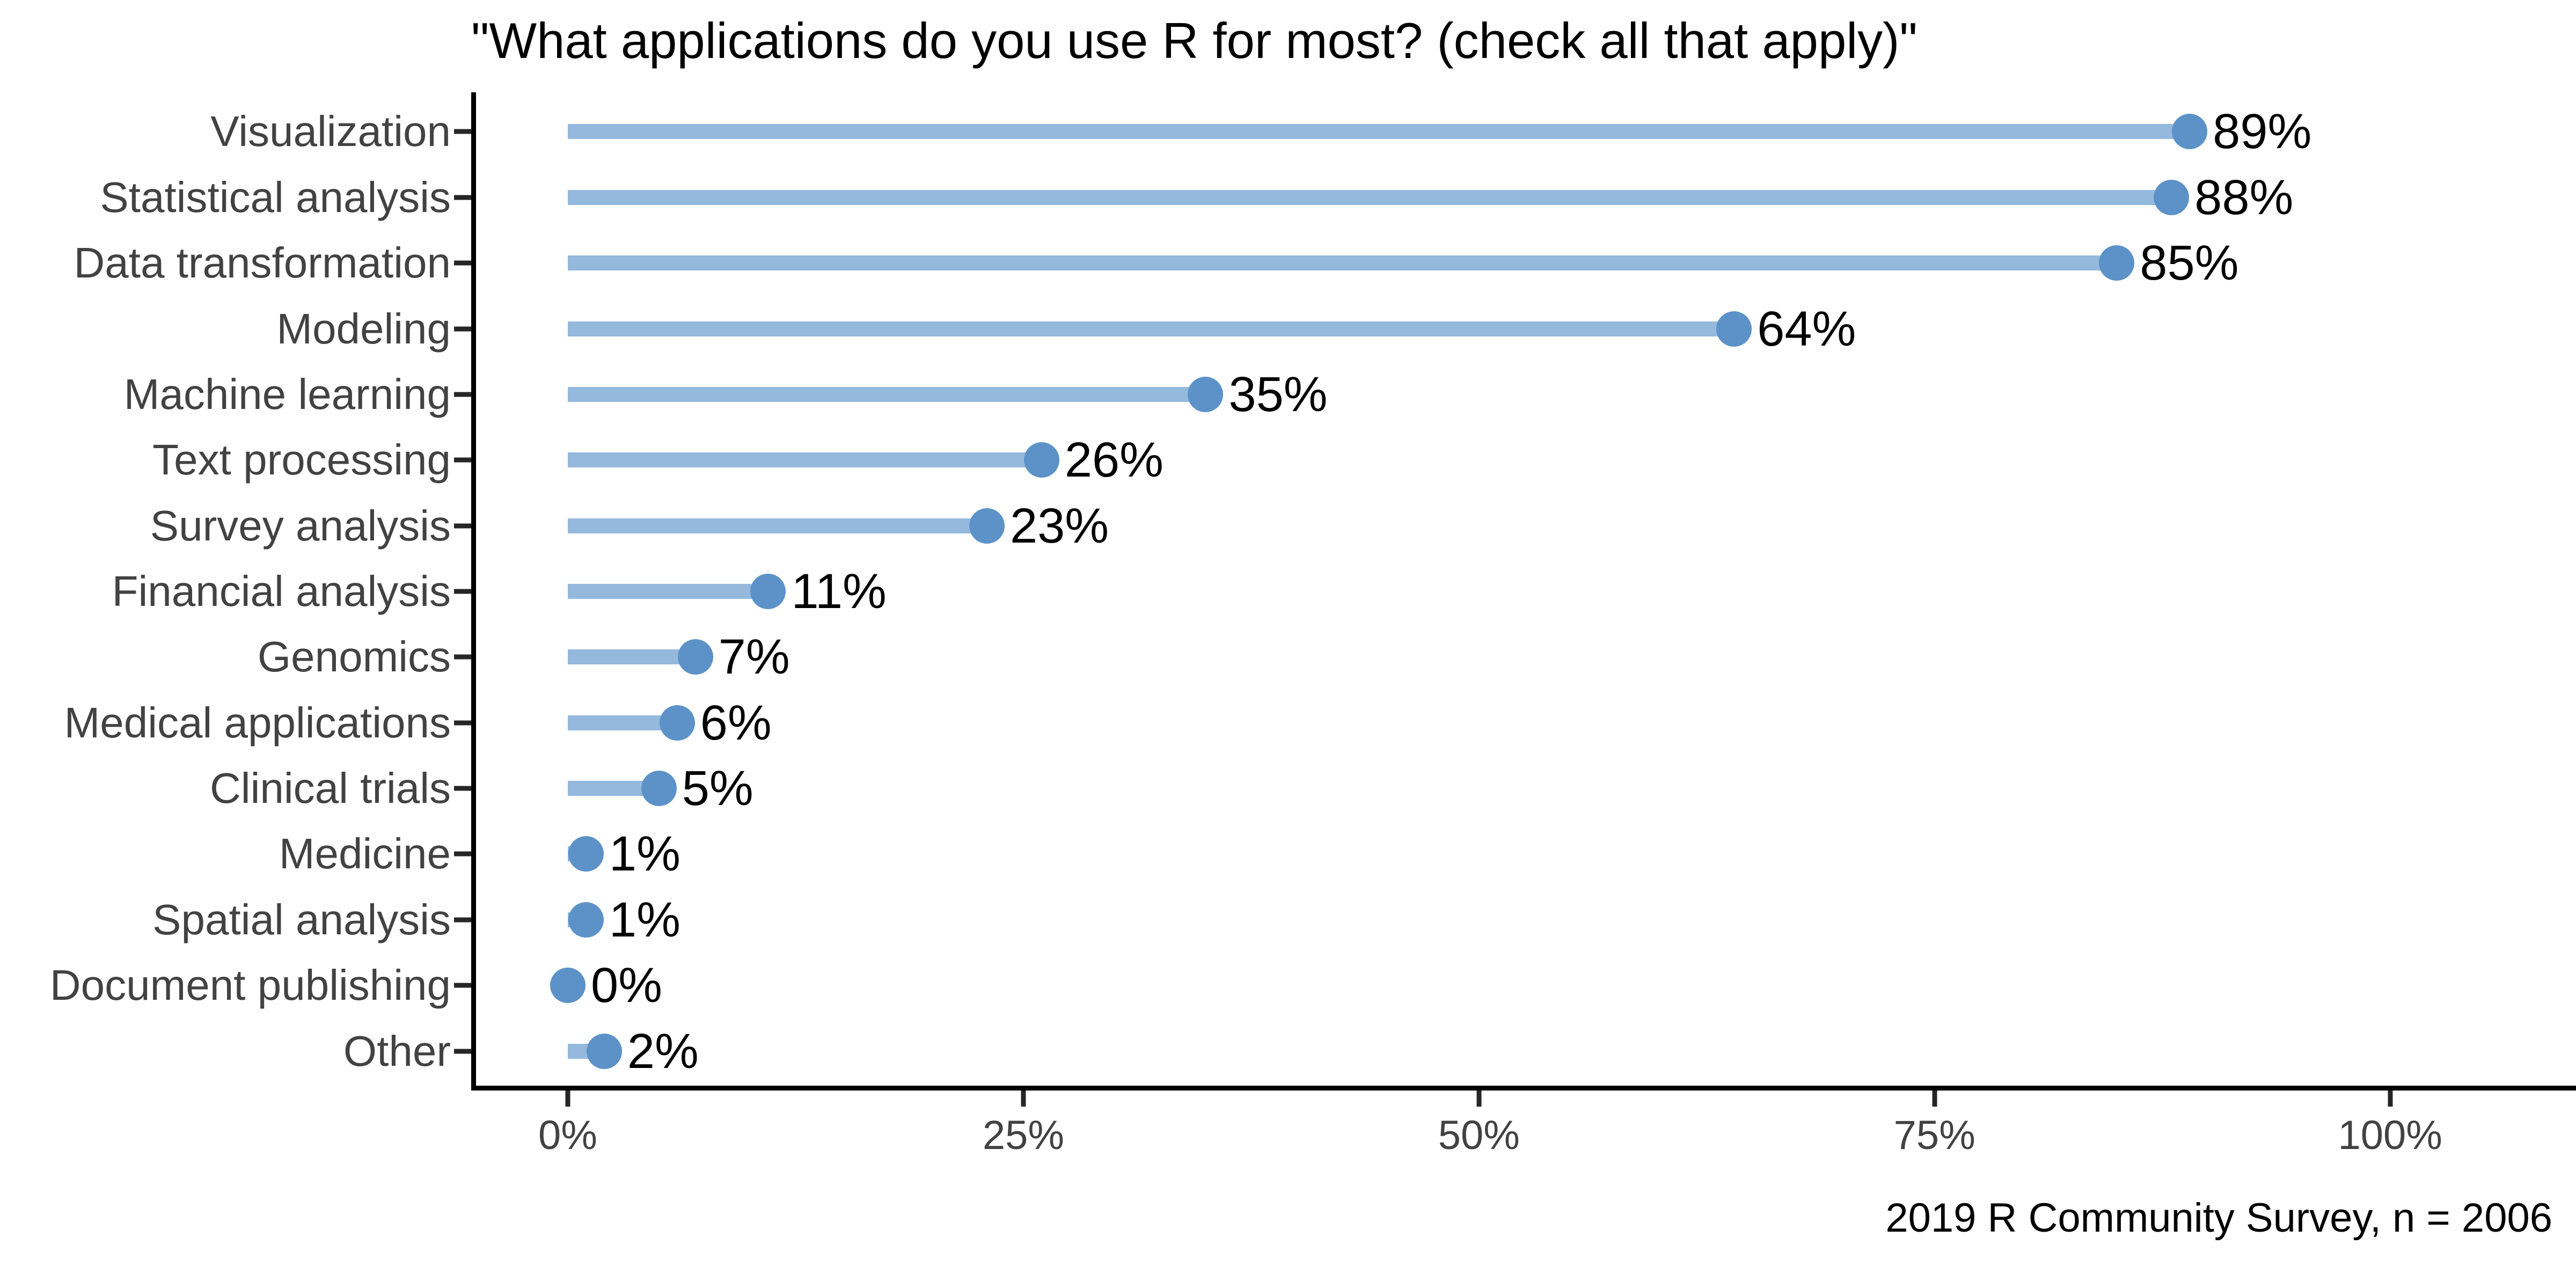  I want to click on x-axis-tick-label: 100%, so click(2390, 1135).